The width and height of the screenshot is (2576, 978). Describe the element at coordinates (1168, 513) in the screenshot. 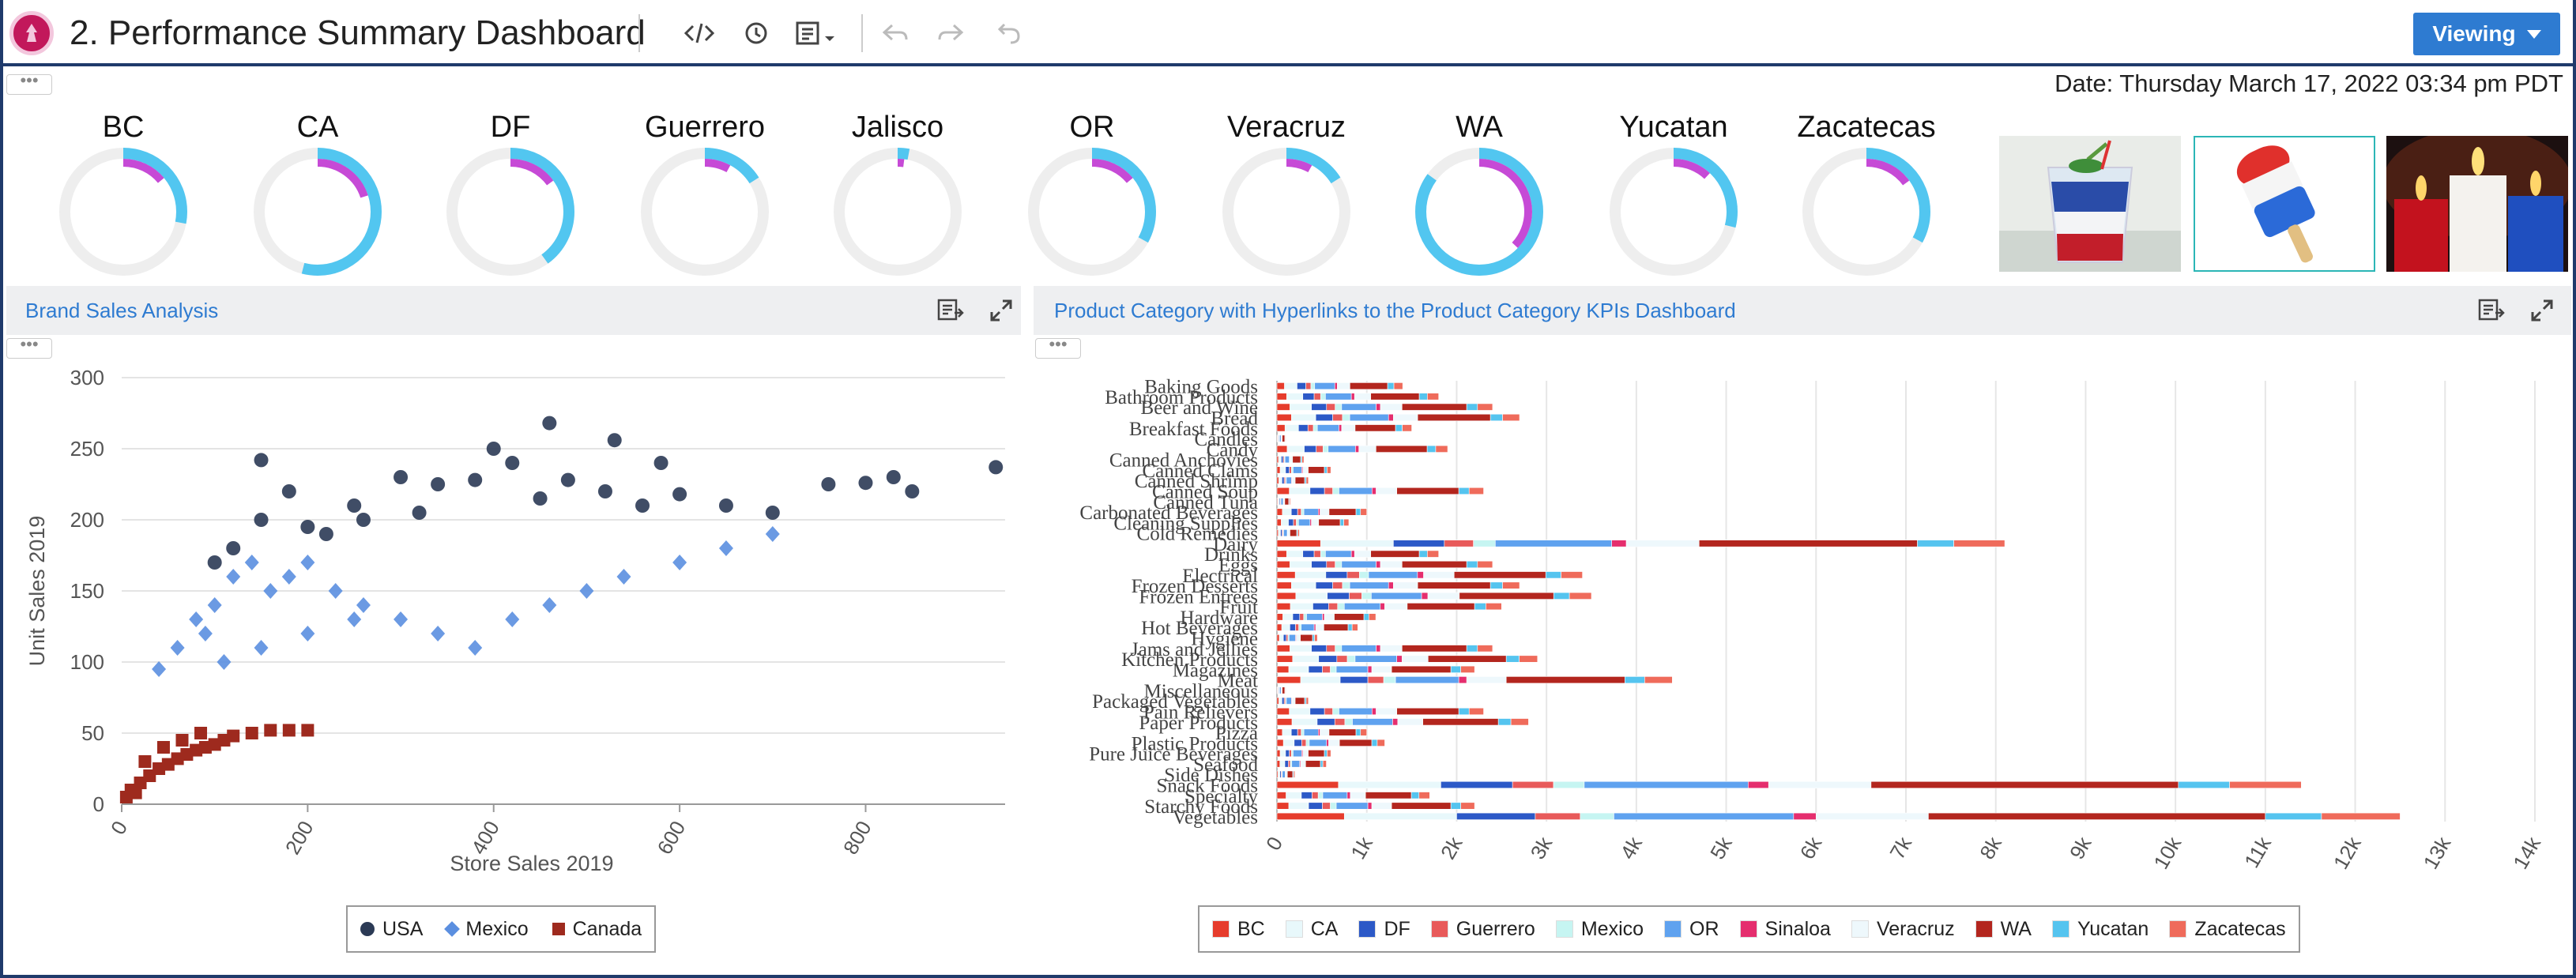

I see `category-label: Carbonated Beverages` at that location.